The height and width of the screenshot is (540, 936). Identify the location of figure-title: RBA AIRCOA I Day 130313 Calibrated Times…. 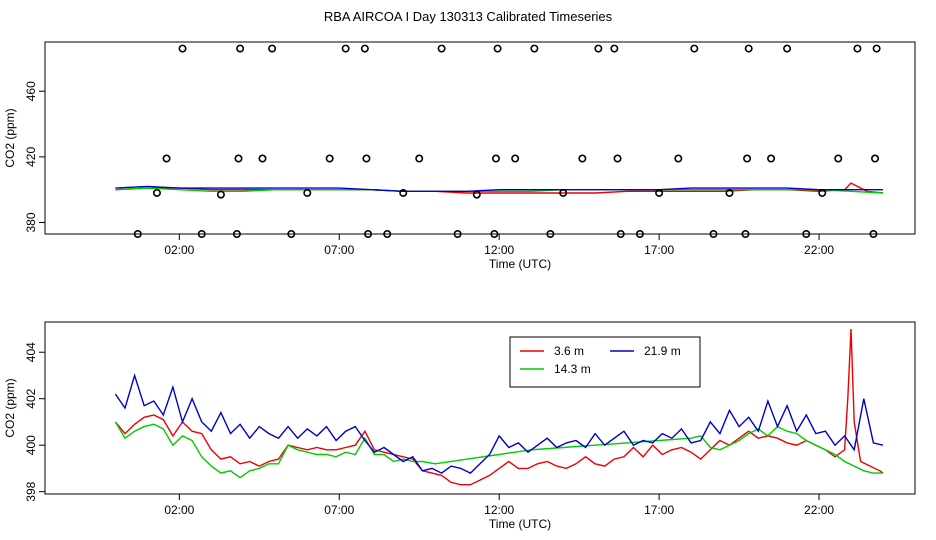
(468, 16).